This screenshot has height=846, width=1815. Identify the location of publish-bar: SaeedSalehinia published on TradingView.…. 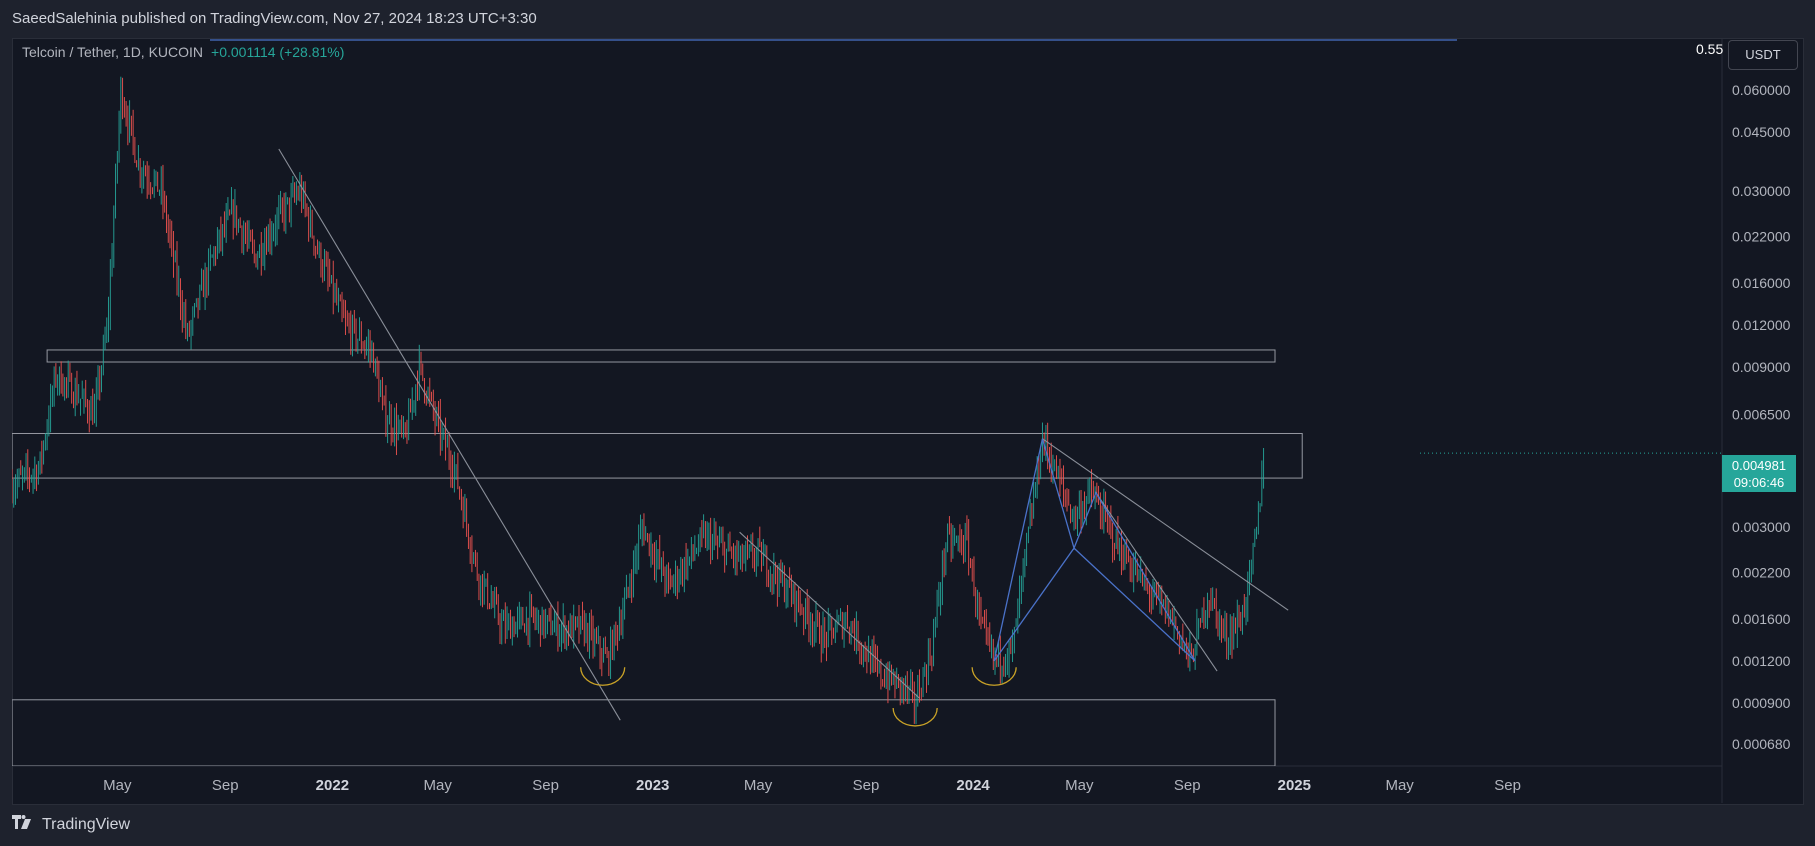
(907, 19).